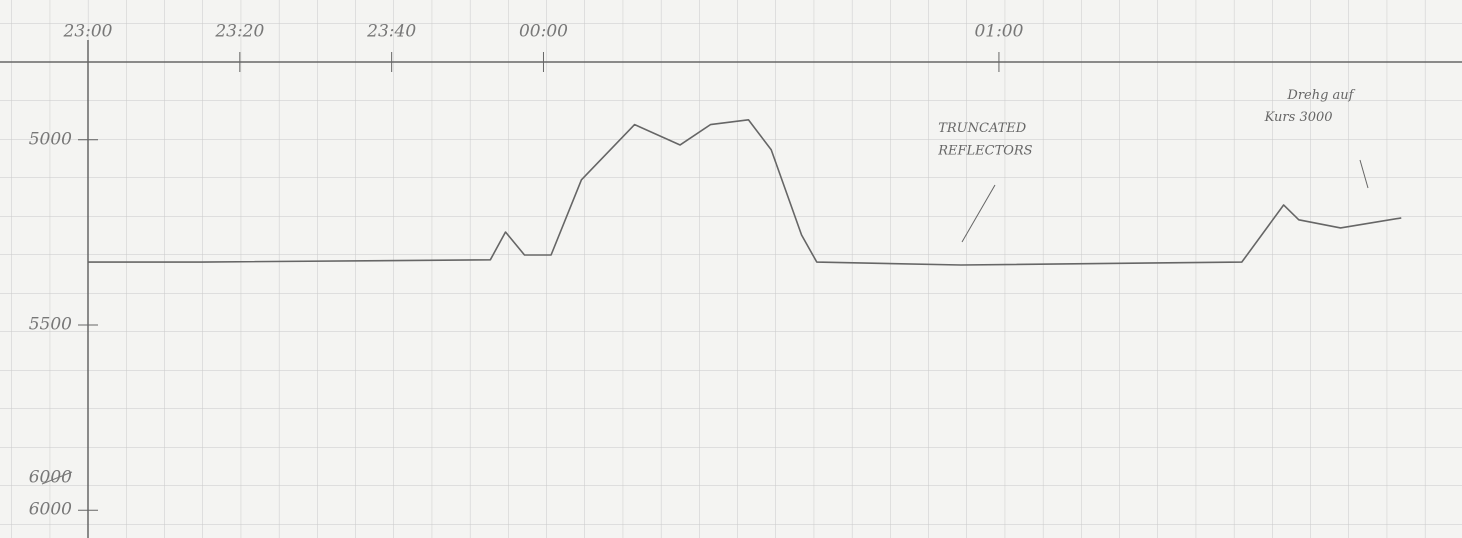 This screenshot has width=1462, height=538. Describe the element at coordinates (998, 32) in the screenshot. I see `x-tick-label: 01:00` at that location.